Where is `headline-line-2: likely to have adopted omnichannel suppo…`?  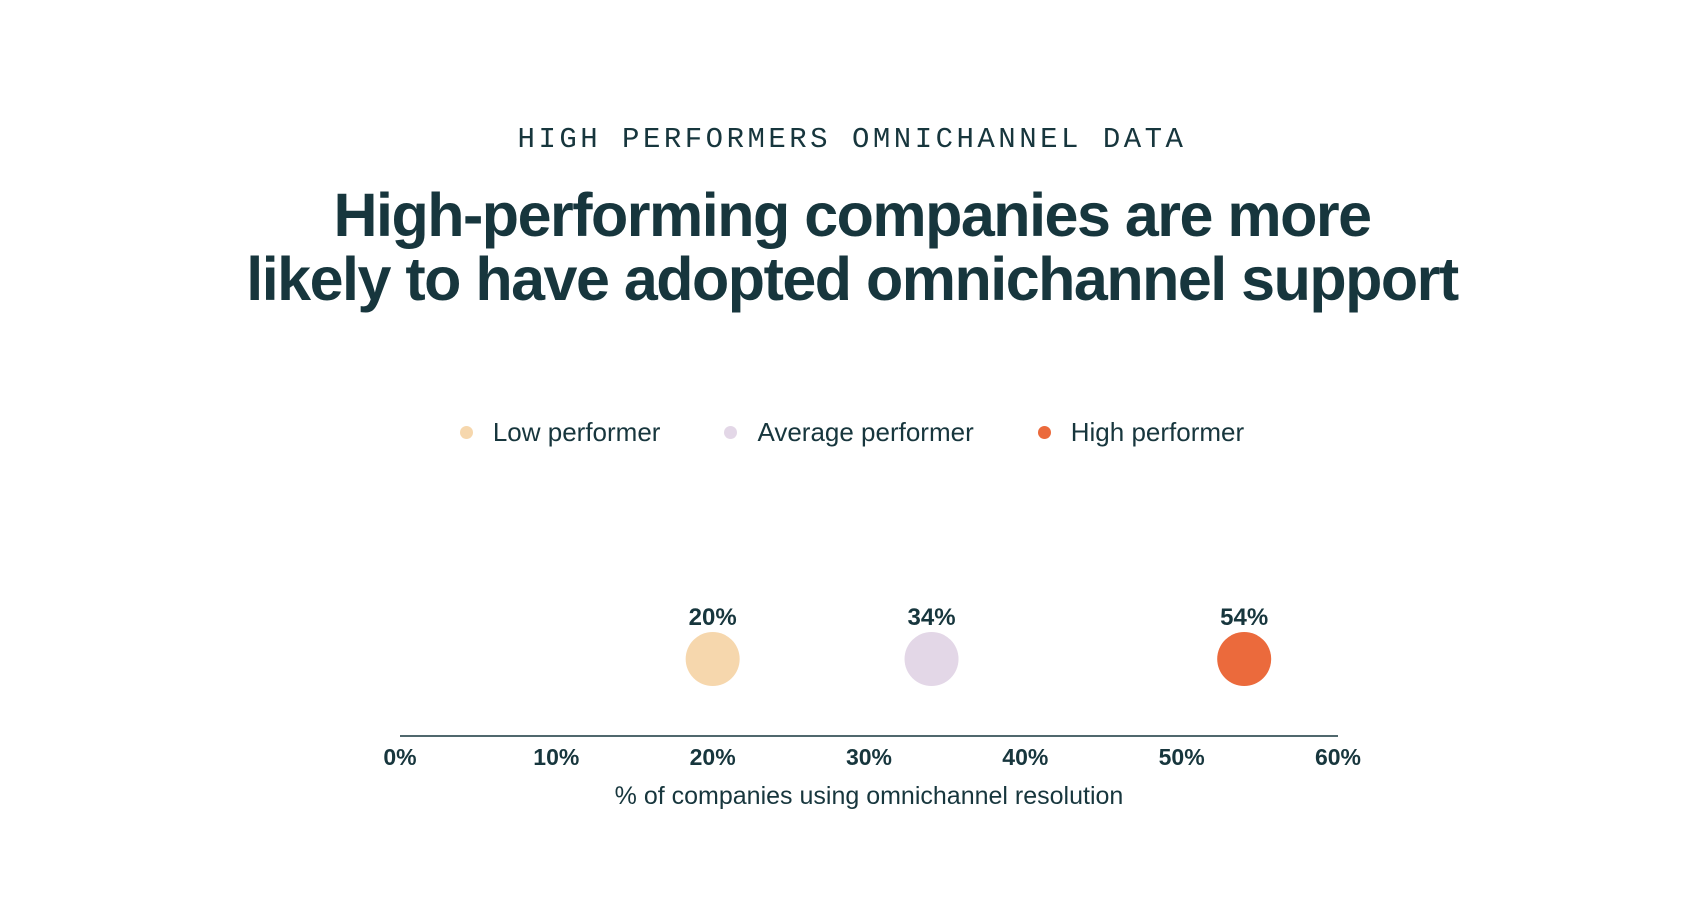 headline-line-2: likely to have adopted omnichannel suppo… is located at coordinates (852, 279).